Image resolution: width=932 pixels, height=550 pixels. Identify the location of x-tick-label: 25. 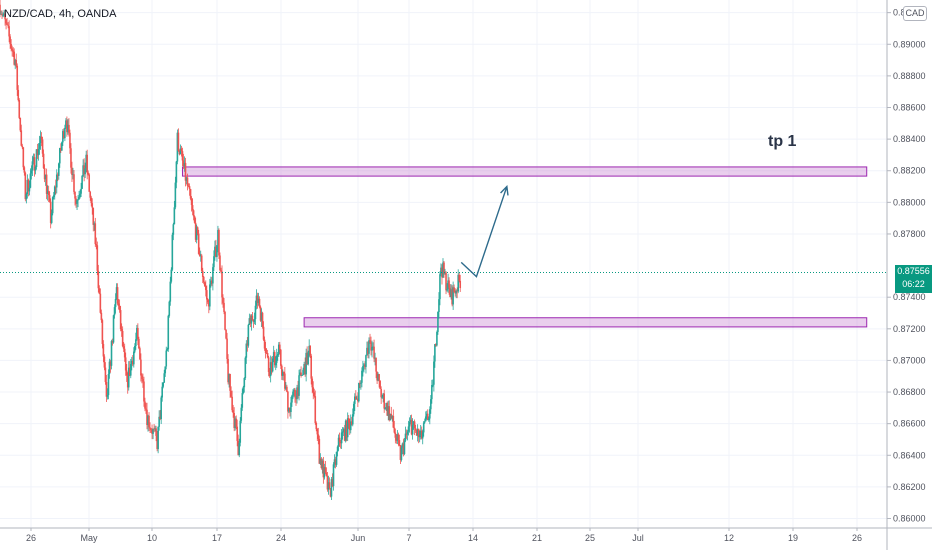
(590, 538).